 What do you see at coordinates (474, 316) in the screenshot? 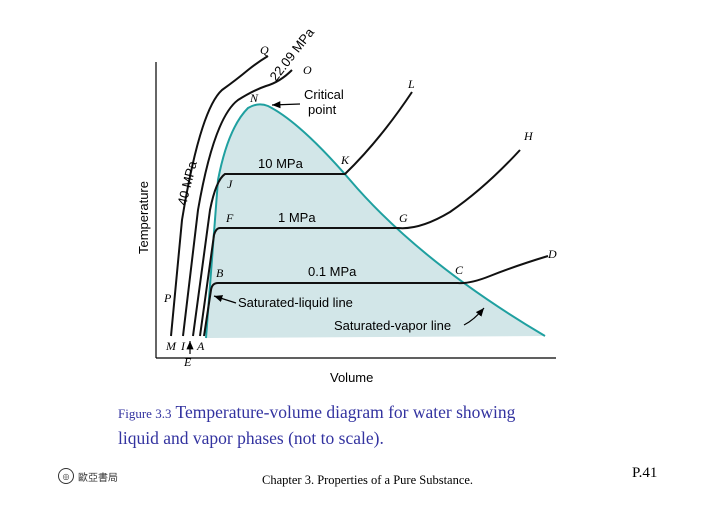
I see `sat-vapor-arrow` at bounding box center [474, 316].